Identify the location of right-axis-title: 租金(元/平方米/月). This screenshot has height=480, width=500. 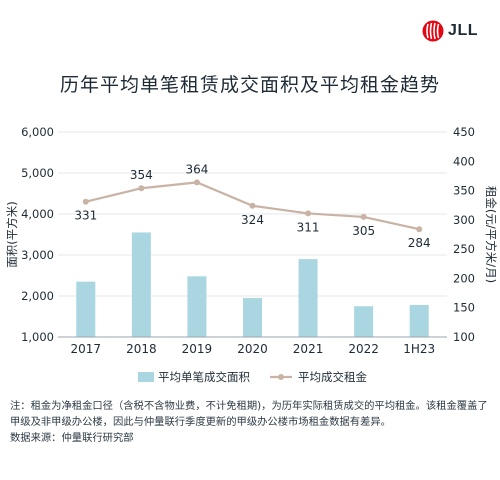
(491, 234).